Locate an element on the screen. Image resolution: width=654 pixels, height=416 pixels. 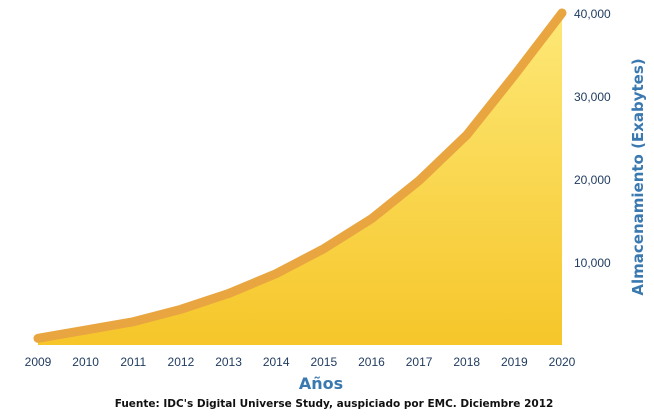
y-axis-label: Almacenamiento (Exabytes) is located at coordinates (638, 176).